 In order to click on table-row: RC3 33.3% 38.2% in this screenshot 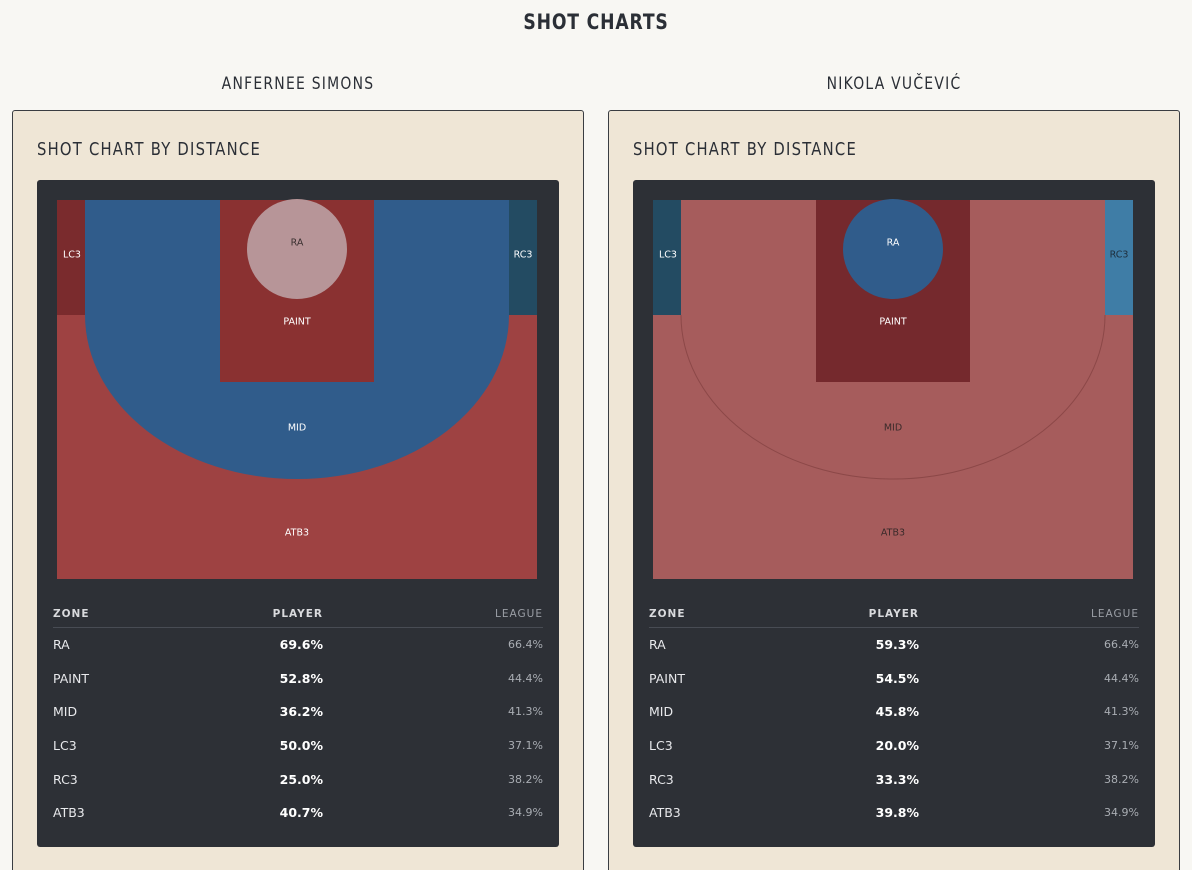, I will do `click(894, 779)`.